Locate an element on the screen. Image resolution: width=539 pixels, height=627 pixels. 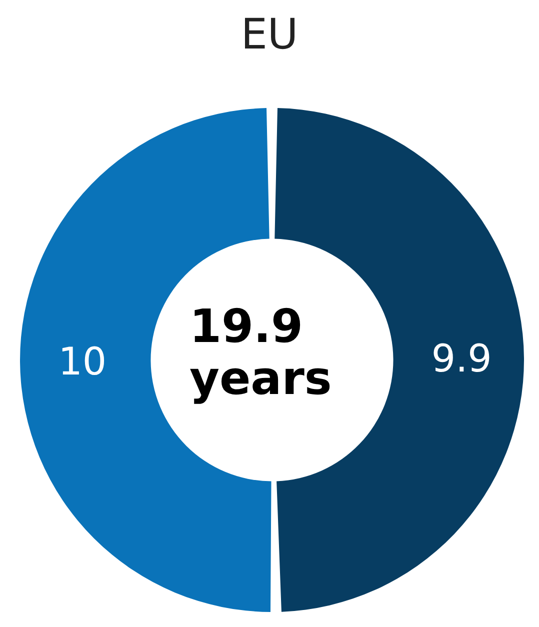
chart-title: EU is located at coordinates (269, 34).